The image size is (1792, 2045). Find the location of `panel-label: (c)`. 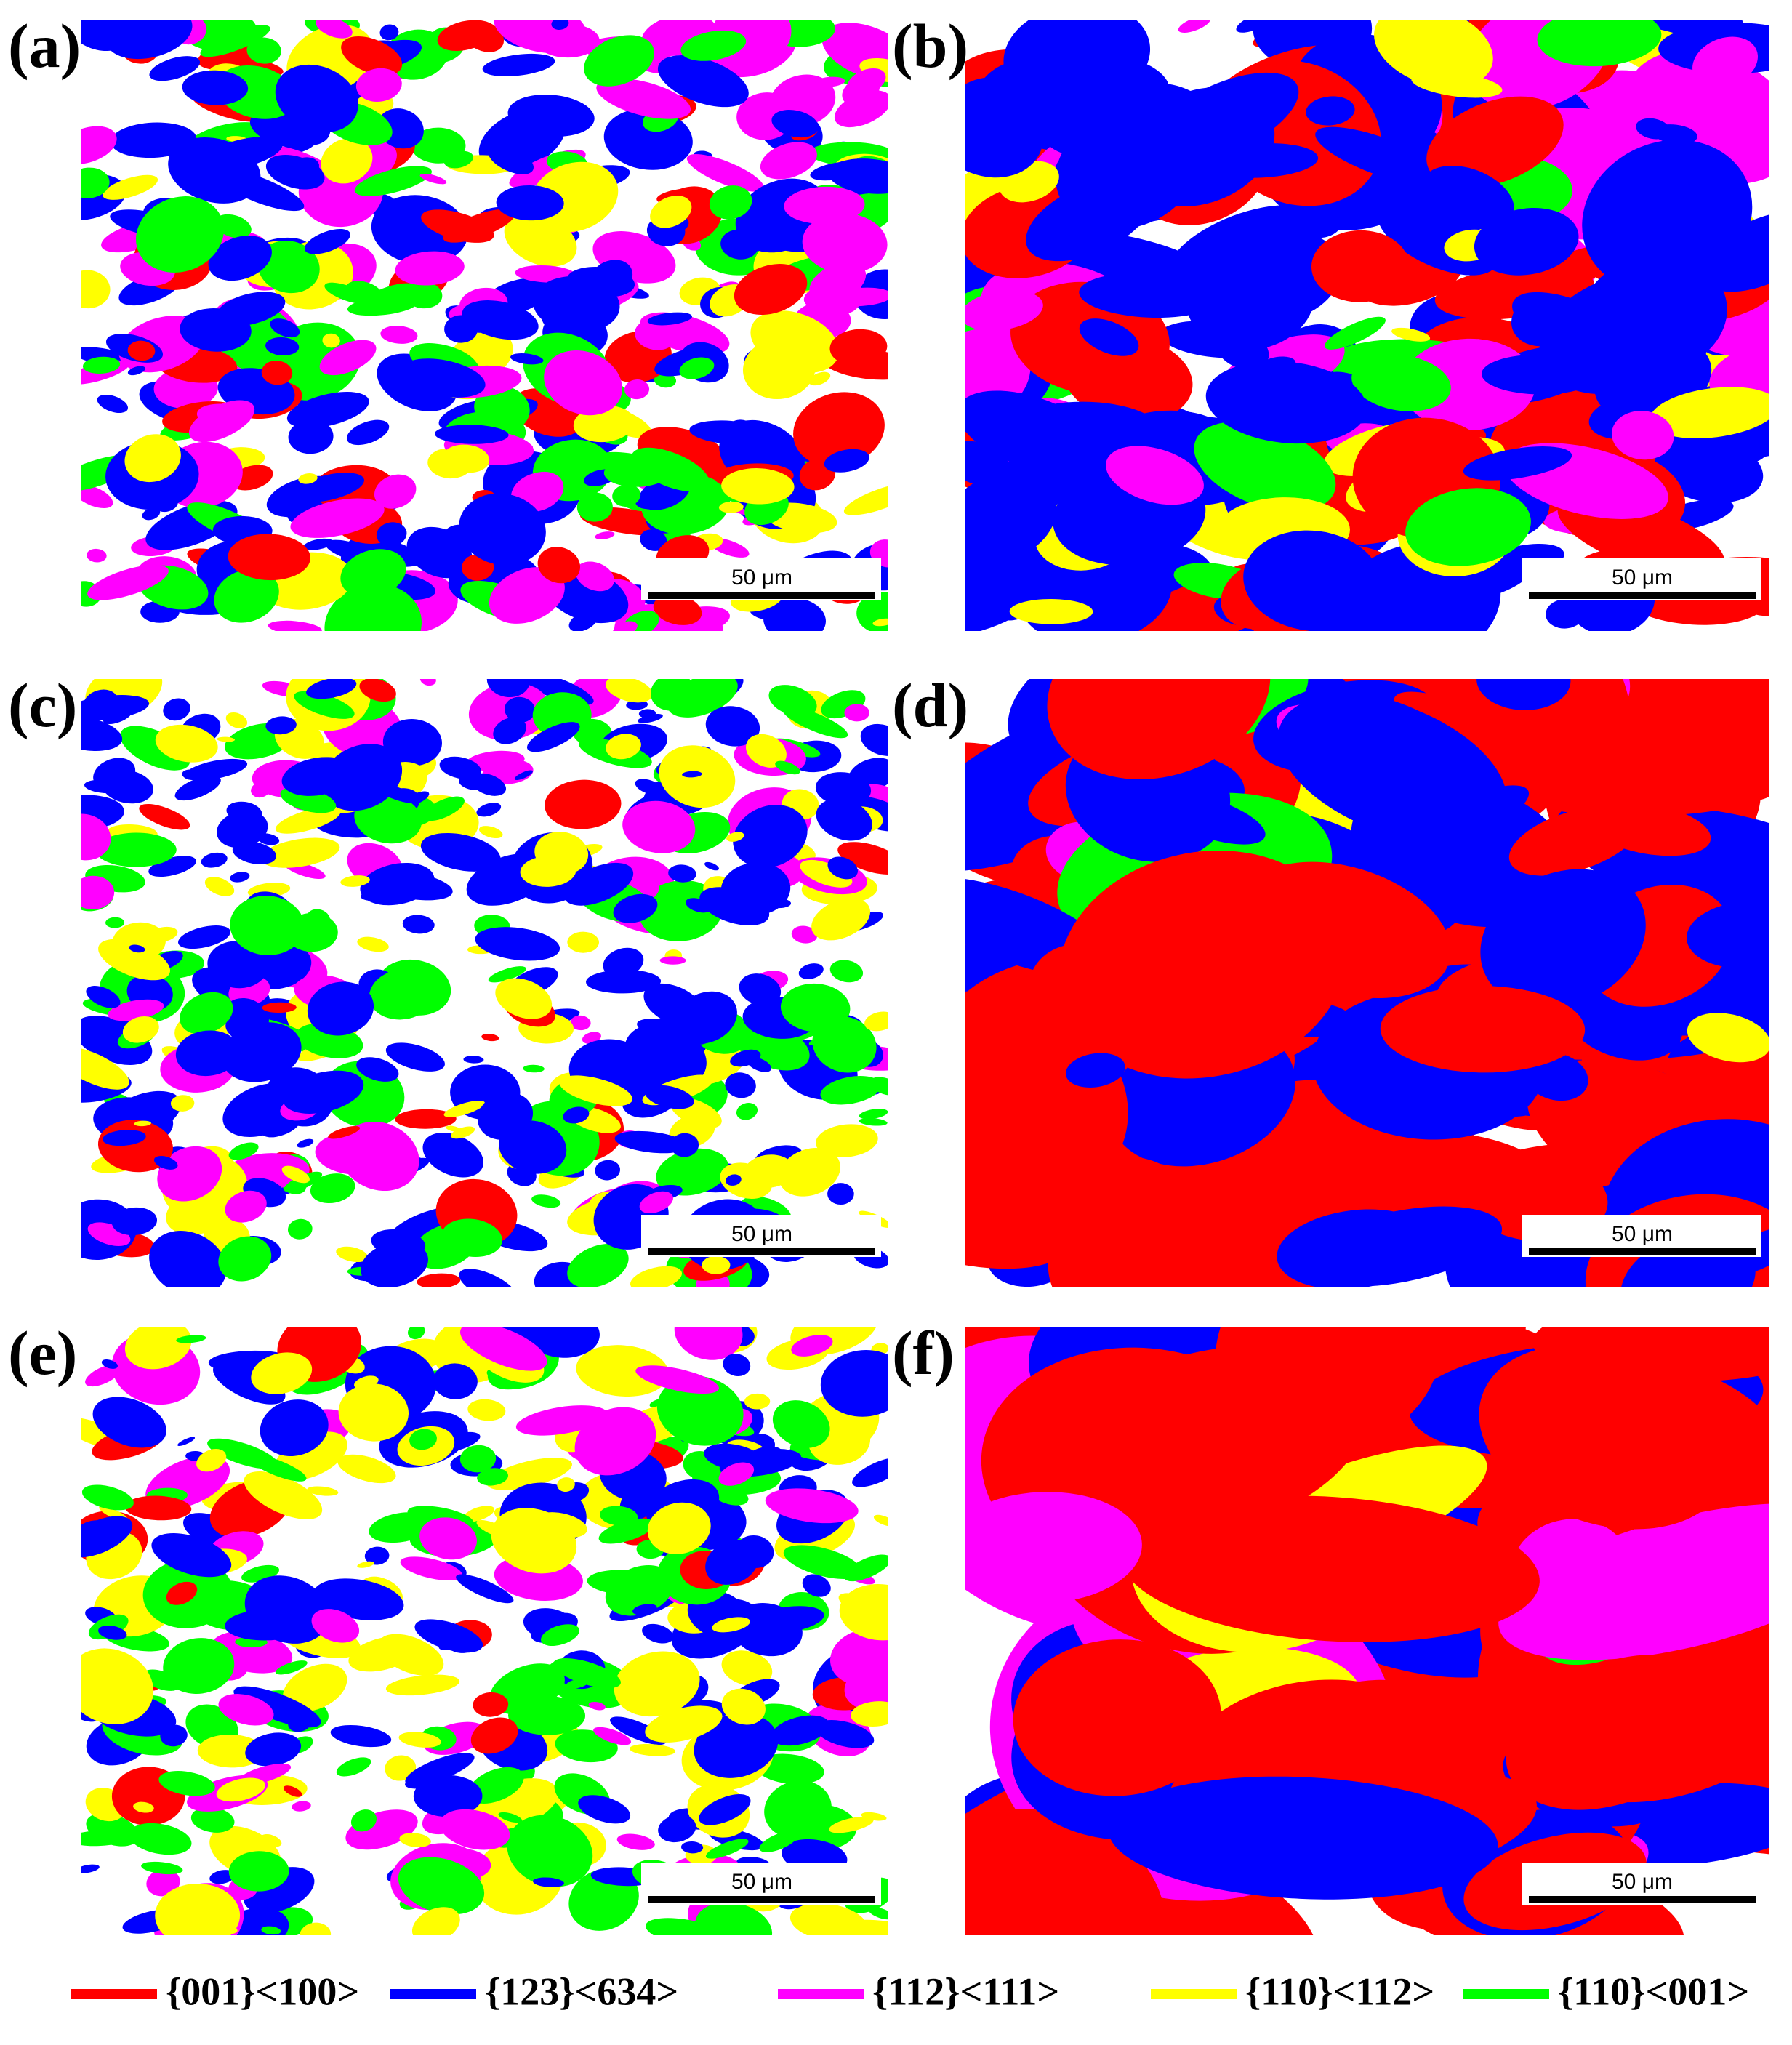

panel-label: (c) is located at coordinates (42, 705).